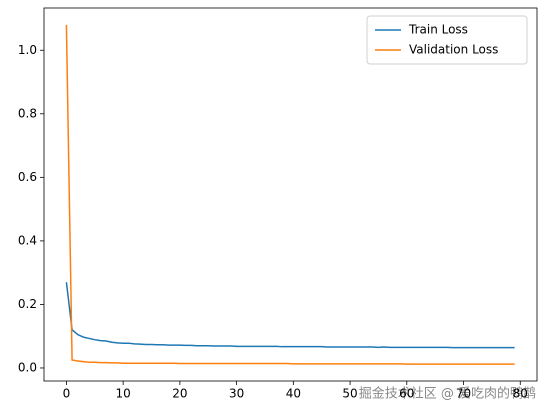 This screenshot has height=417, width=547. What do you see at coordinates (453, 50) in the screenshot?
I see `legend-label: Validation Loss` at bounding box center [453, 50].